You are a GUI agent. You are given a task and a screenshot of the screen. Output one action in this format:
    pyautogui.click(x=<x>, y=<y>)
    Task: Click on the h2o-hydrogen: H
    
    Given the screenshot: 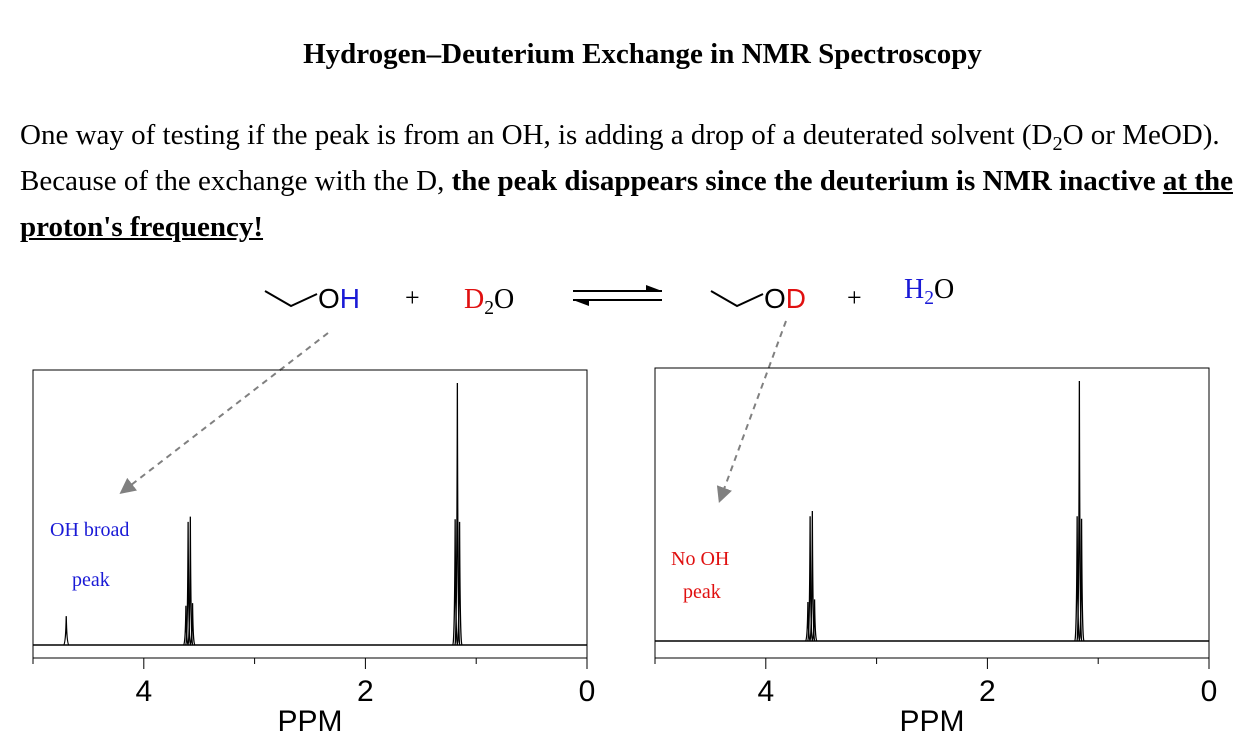 What is the action you would take?
    pyautogui.click(x=914, y=289)
    